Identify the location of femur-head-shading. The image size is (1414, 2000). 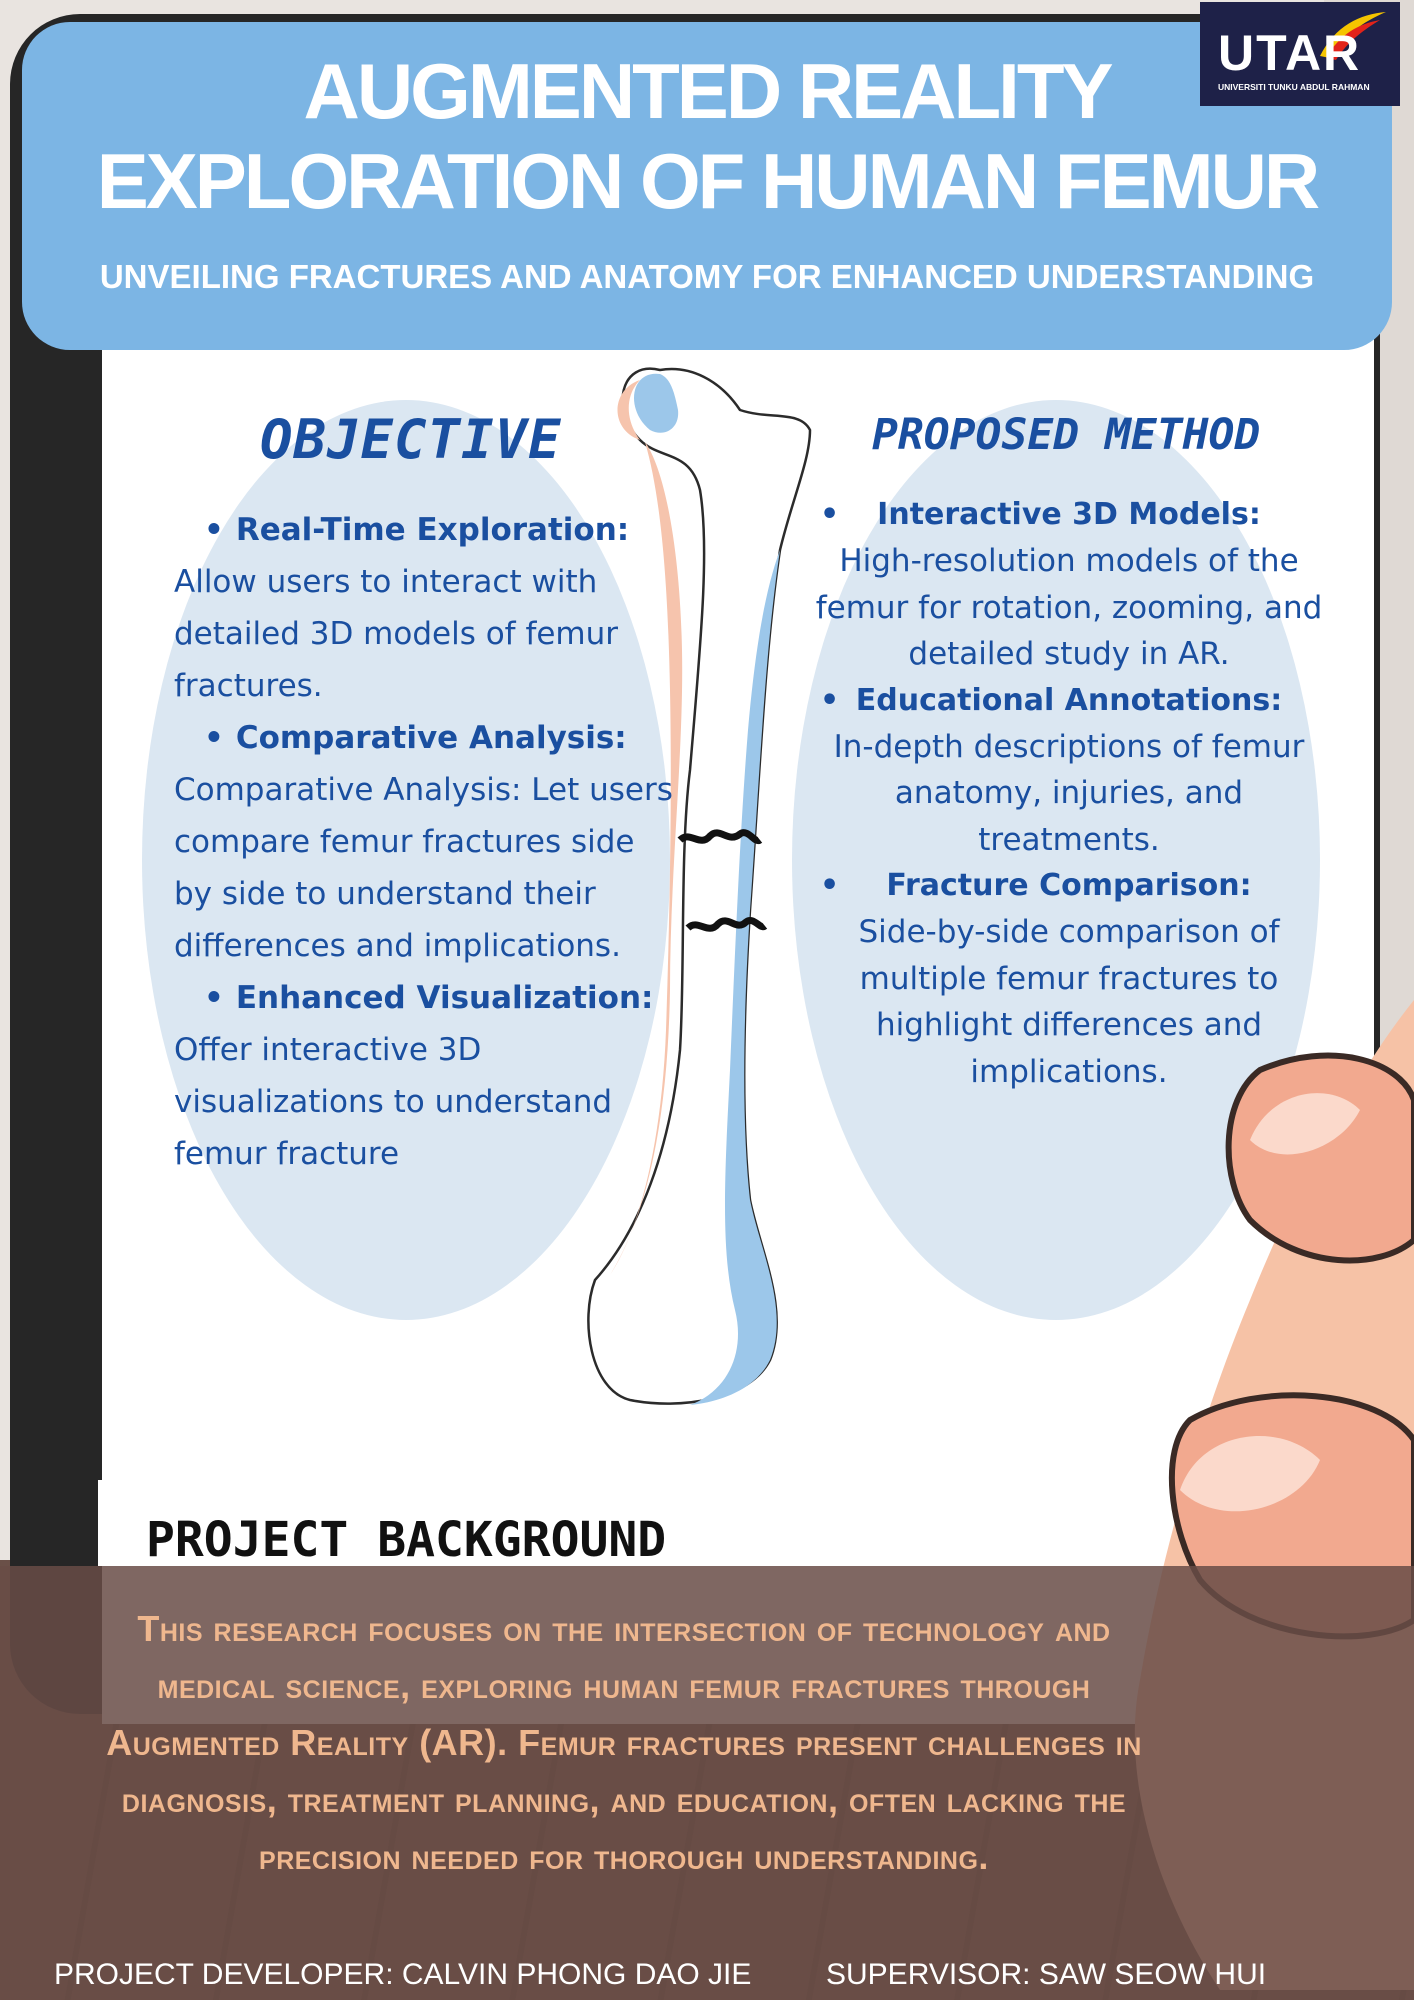
(656, 403).